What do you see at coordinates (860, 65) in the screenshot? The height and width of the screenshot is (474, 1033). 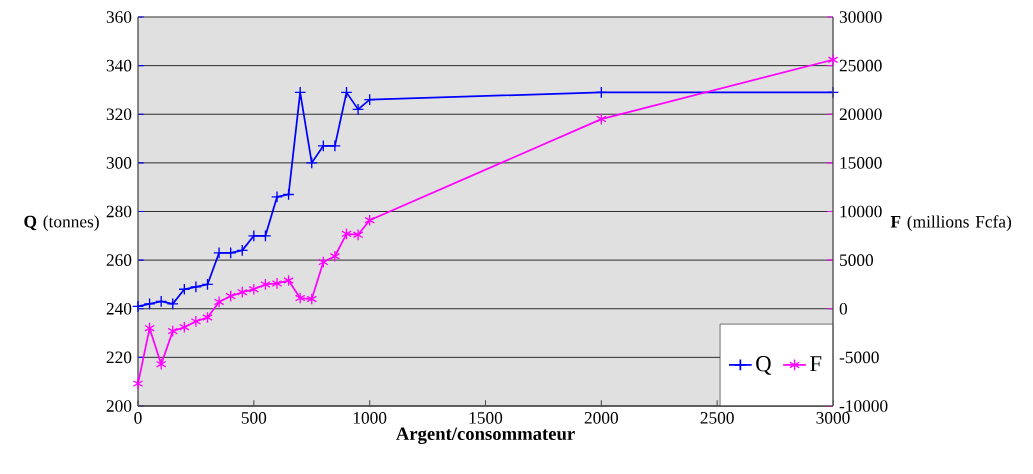 I see `y2-tick-label: 25000` at bounding box center [860, 65].